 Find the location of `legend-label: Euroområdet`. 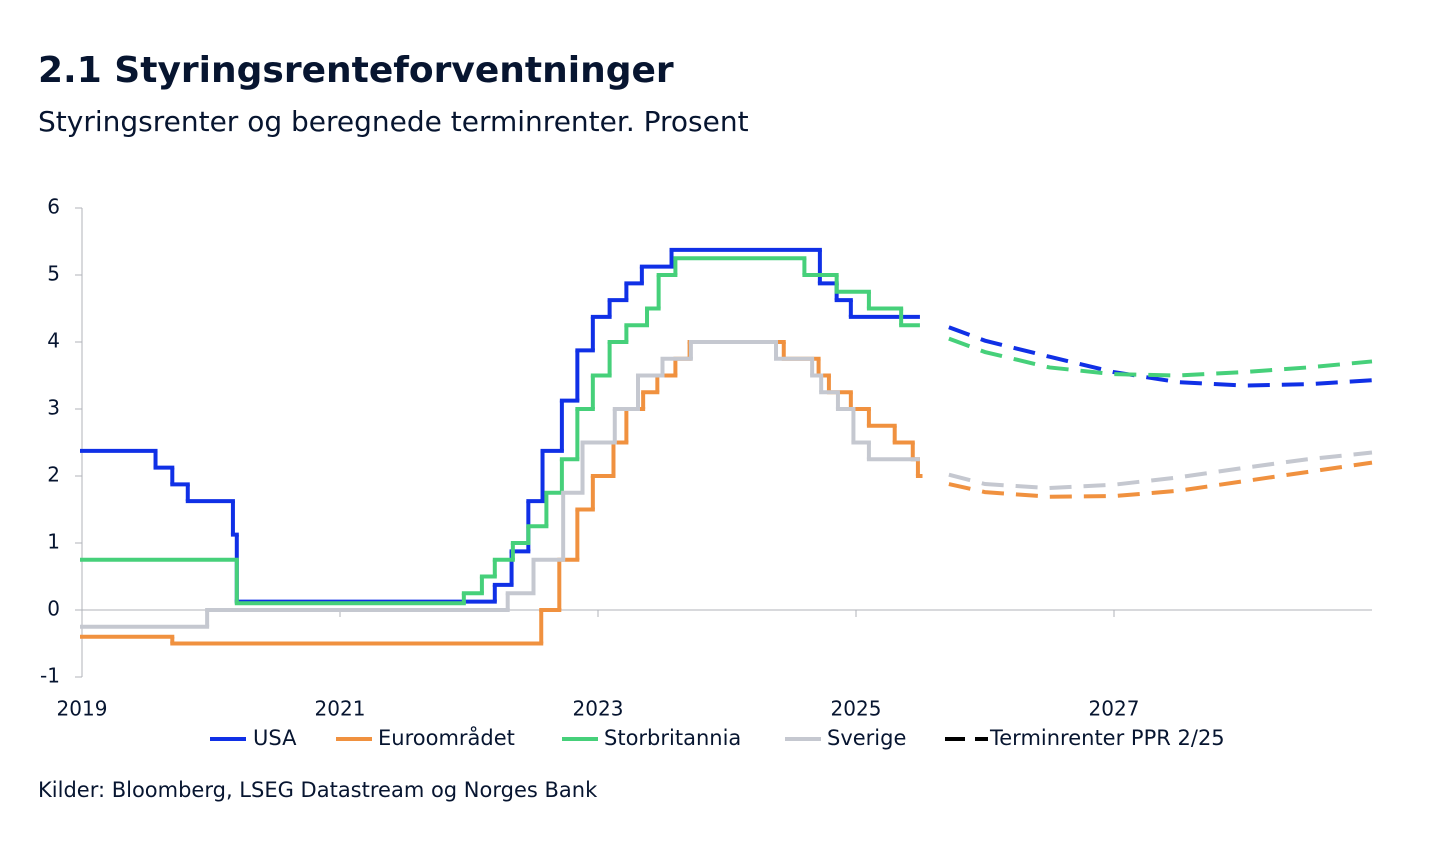

legend-label: Euroområdet is located at coordinates (446, 737).